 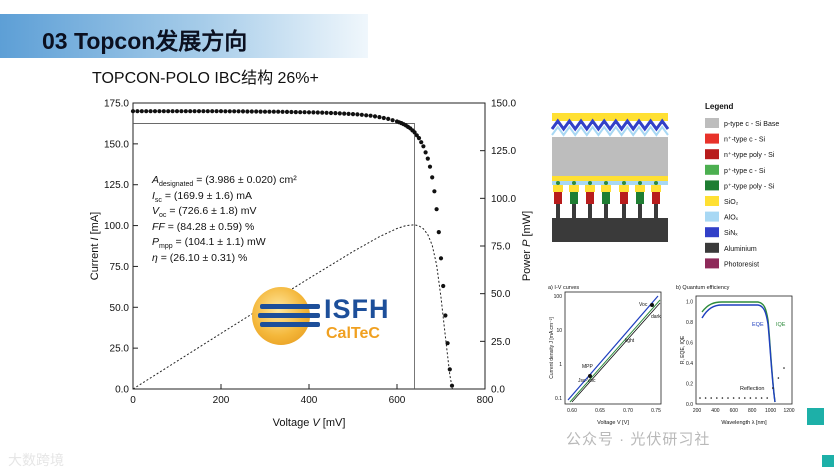 What do you see at coordinates (205, 78) in the screenshot?
I see `slide-subtitle: TOPCON-POLO IBC结构 26%+` at bounding box center [205, 78].